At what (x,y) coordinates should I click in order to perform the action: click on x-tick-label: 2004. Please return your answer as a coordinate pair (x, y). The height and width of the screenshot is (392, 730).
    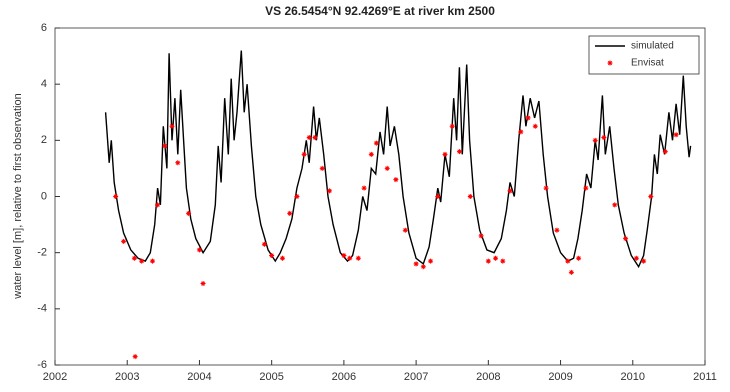
    Looking at the image, I should click on (199, 377).